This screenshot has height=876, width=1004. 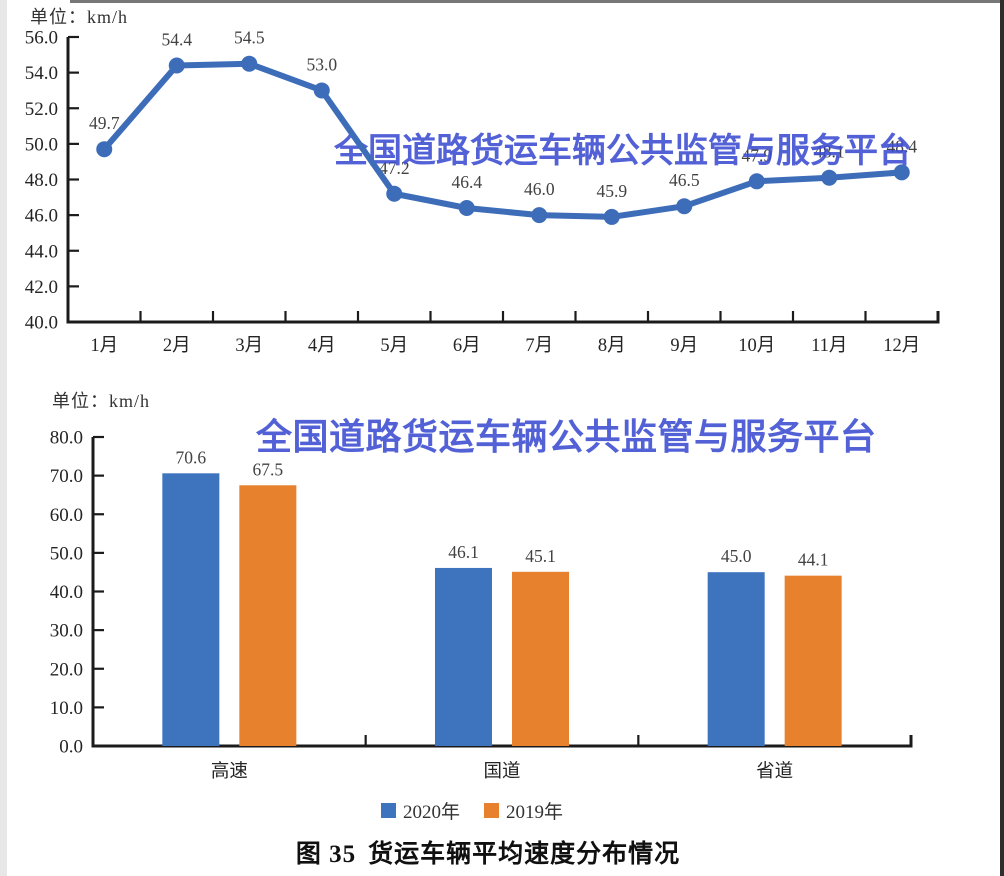 What do you see at coordinates (66, 476) in the screenshot?
I see `y-axis-label: 70.0` at bounding box center [66, 476].